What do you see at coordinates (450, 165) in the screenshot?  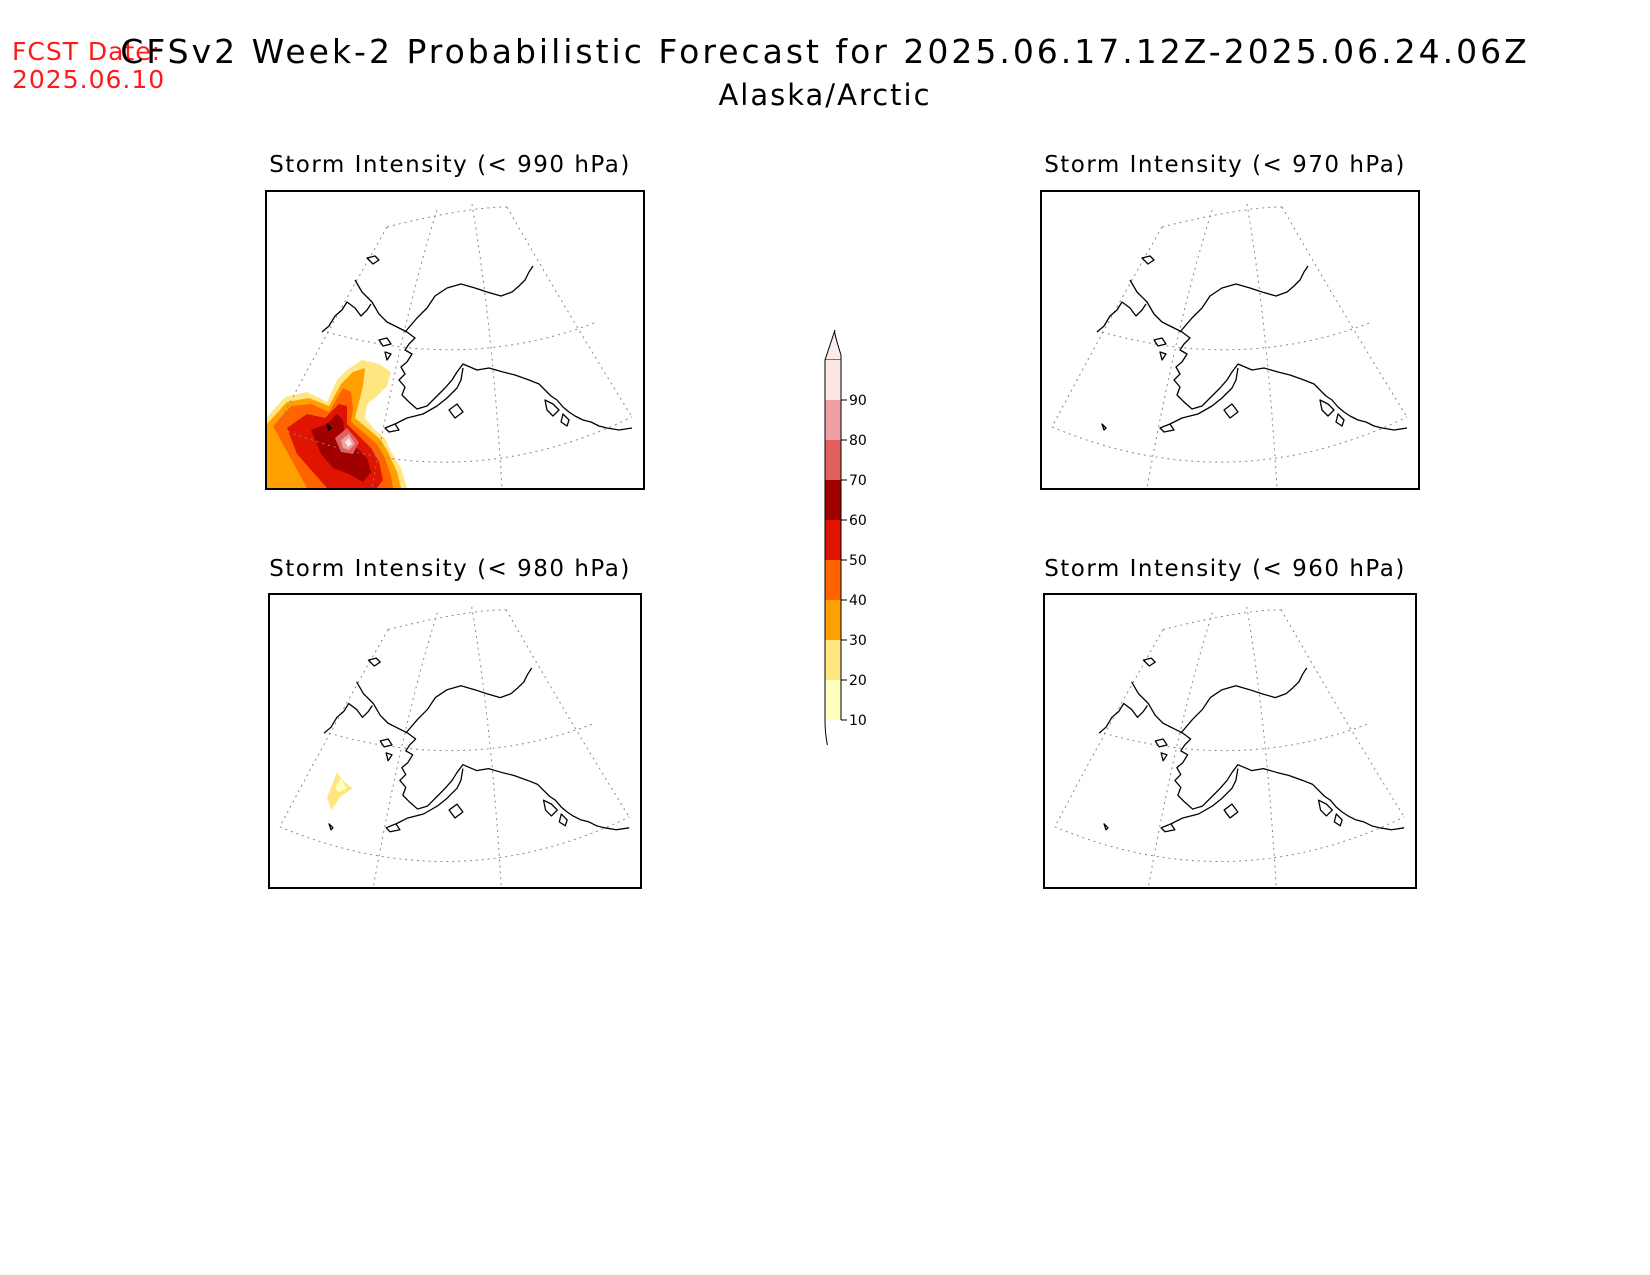 I see `panel-title-990: Storm Intensity (< 990 hPa)` at bounding box center [450, 165].